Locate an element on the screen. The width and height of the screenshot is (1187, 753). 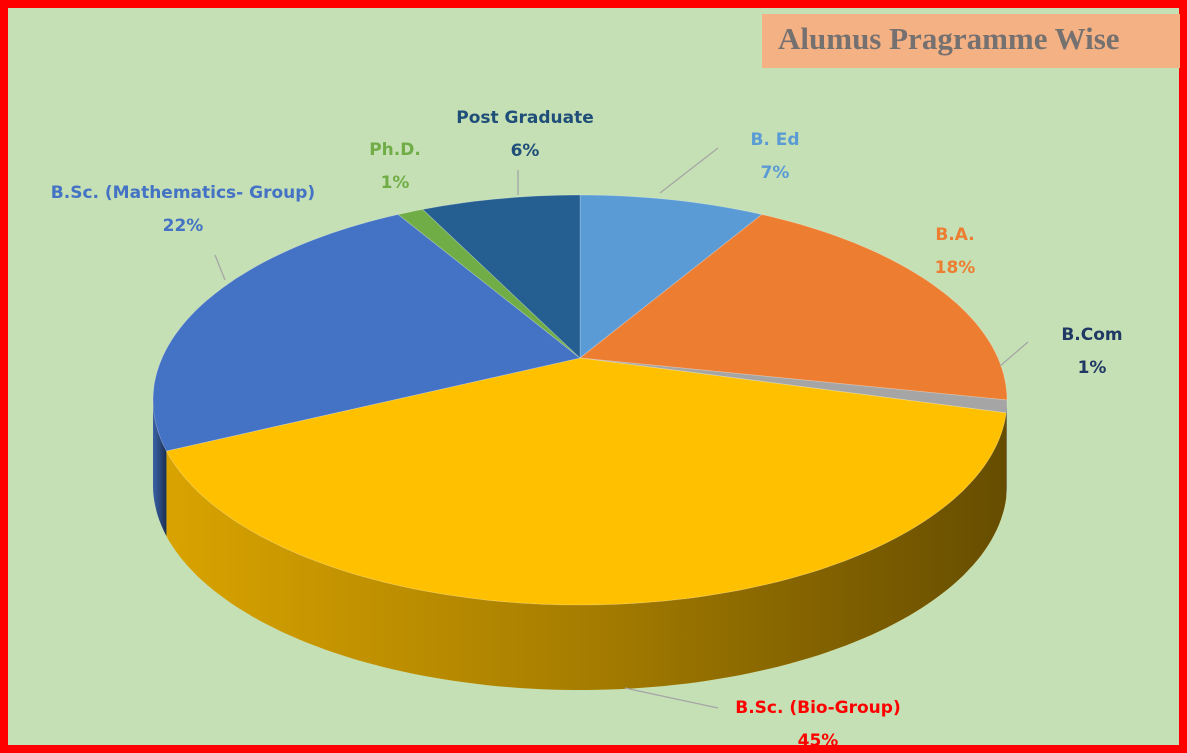
data-label-value: 7% is located at coordinates (775, 173).